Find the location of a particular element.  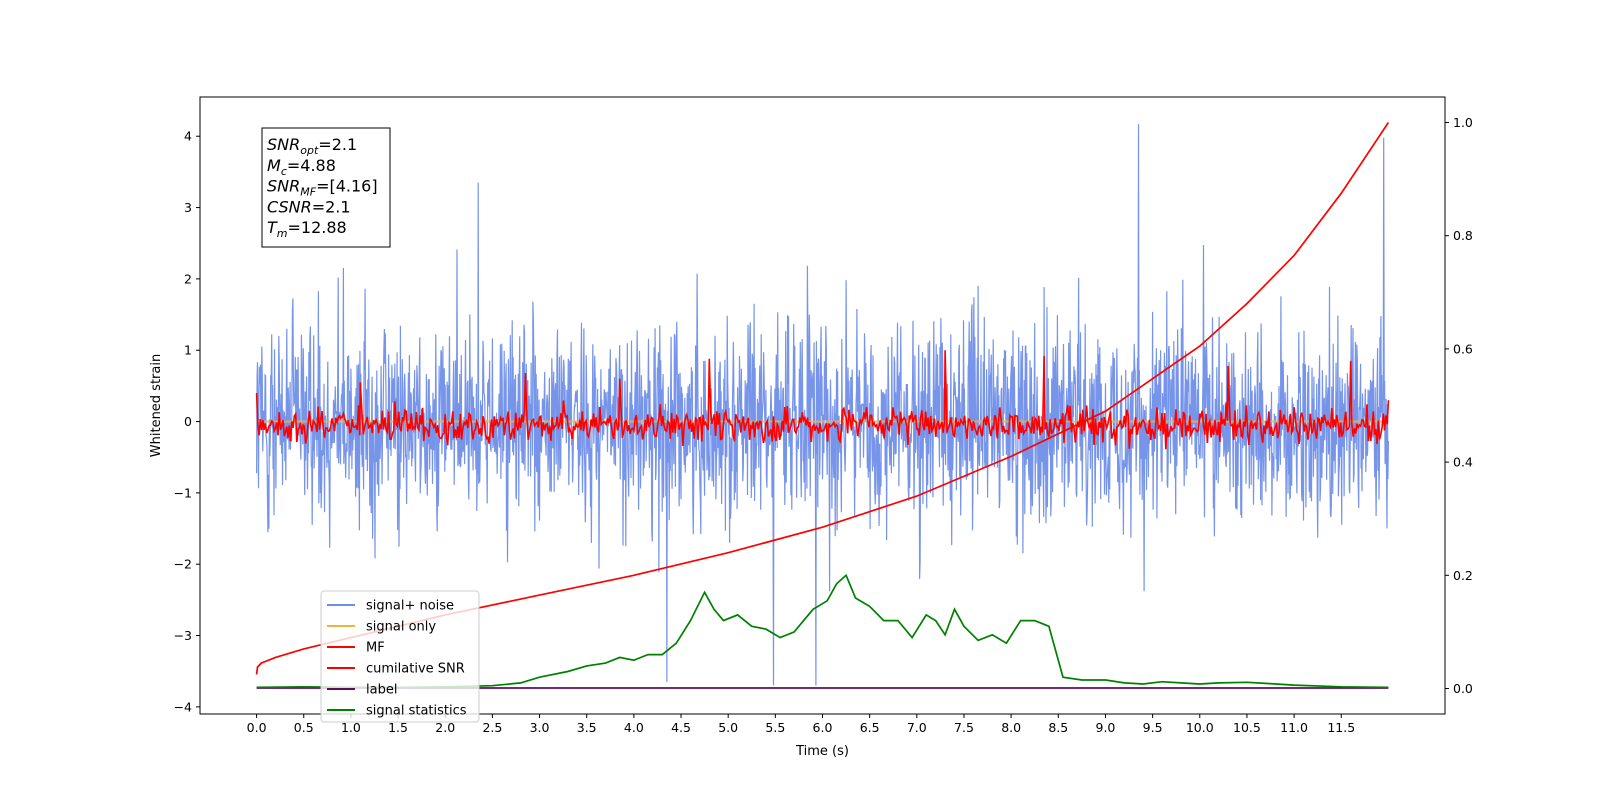

legend-entry-label: signal+ noise is located at coordinates (410, 606).